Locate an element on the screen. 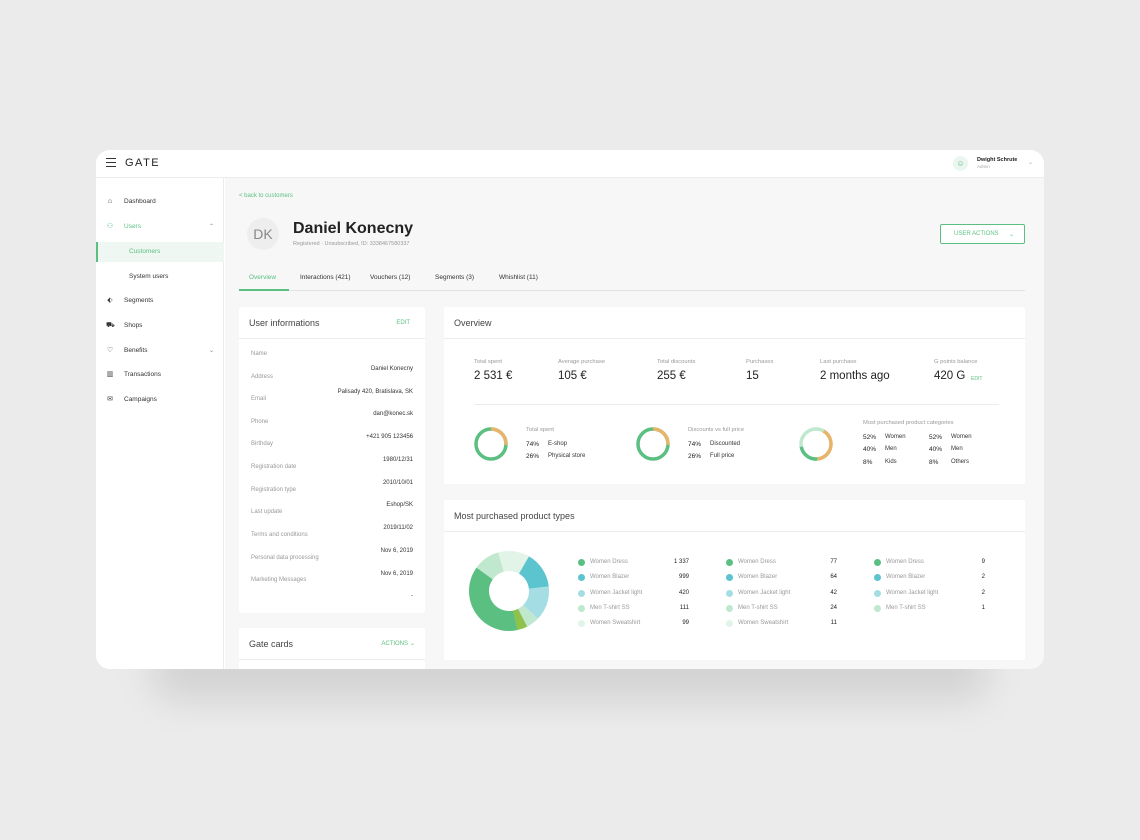 The width and height of the screenshot is (1140, 840). sidebar-item-label: Dashboard is located at coordinates (140, 201).